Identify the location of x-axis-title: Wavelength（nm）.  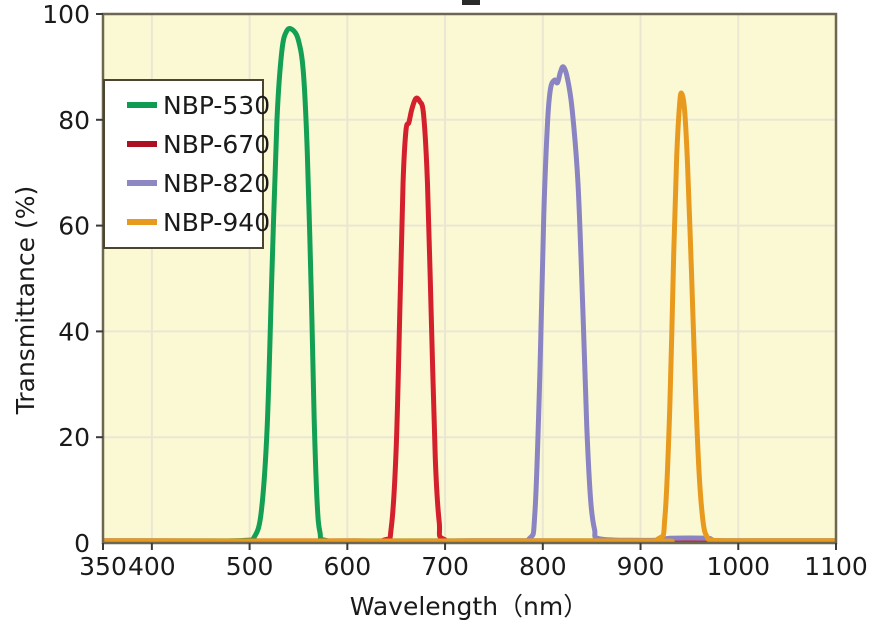
(469, 606).